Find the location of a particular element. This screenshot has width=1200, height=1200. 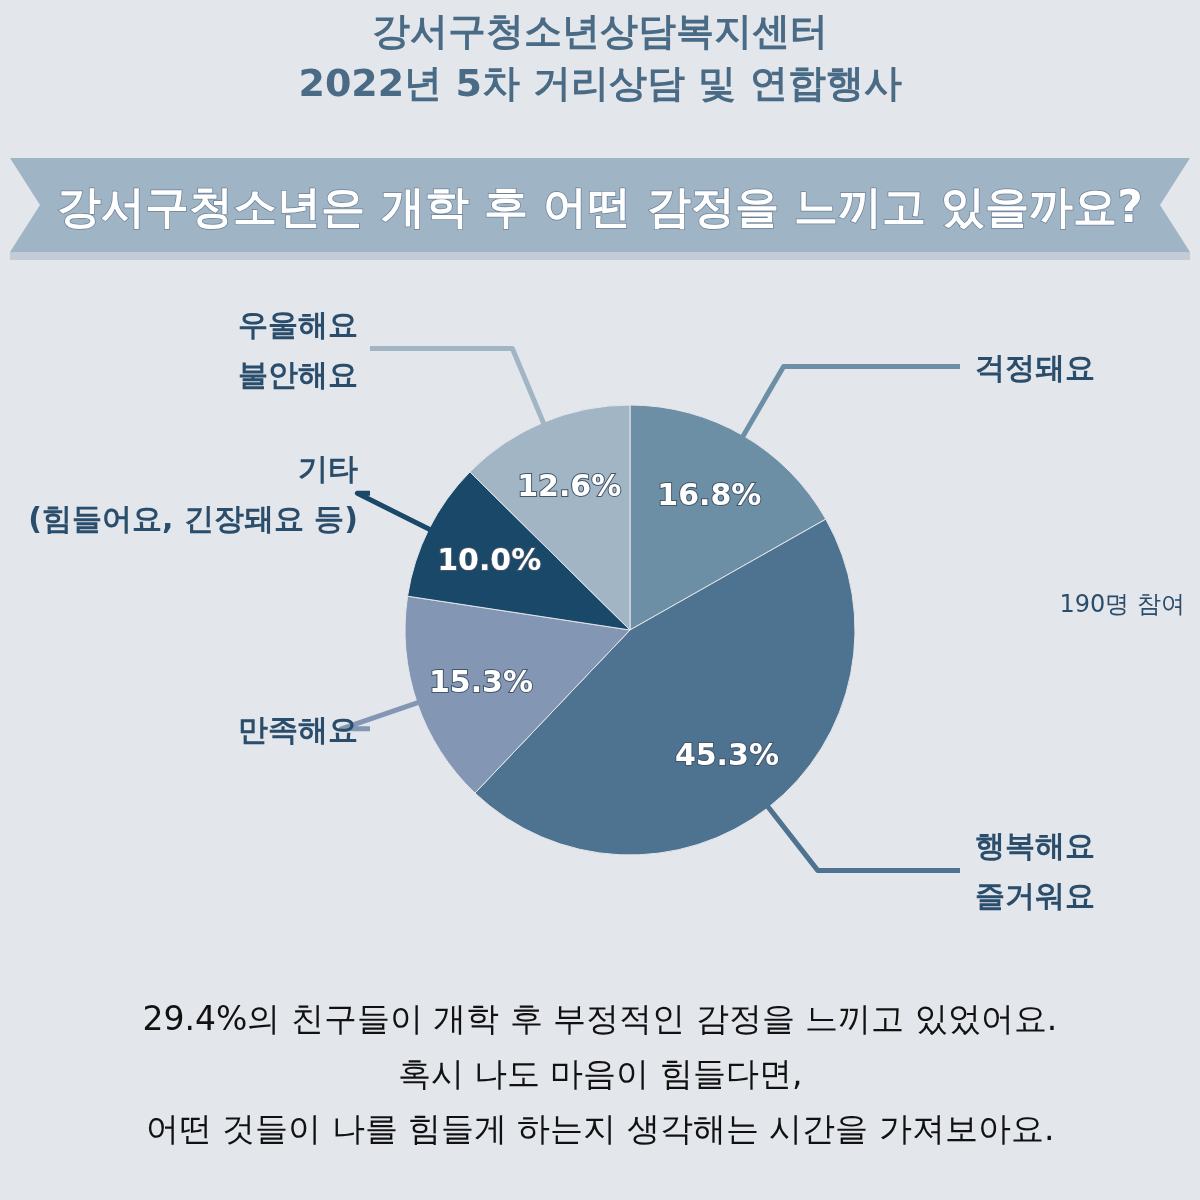

data-label: 10.0% is located at coordinates (489, 560).